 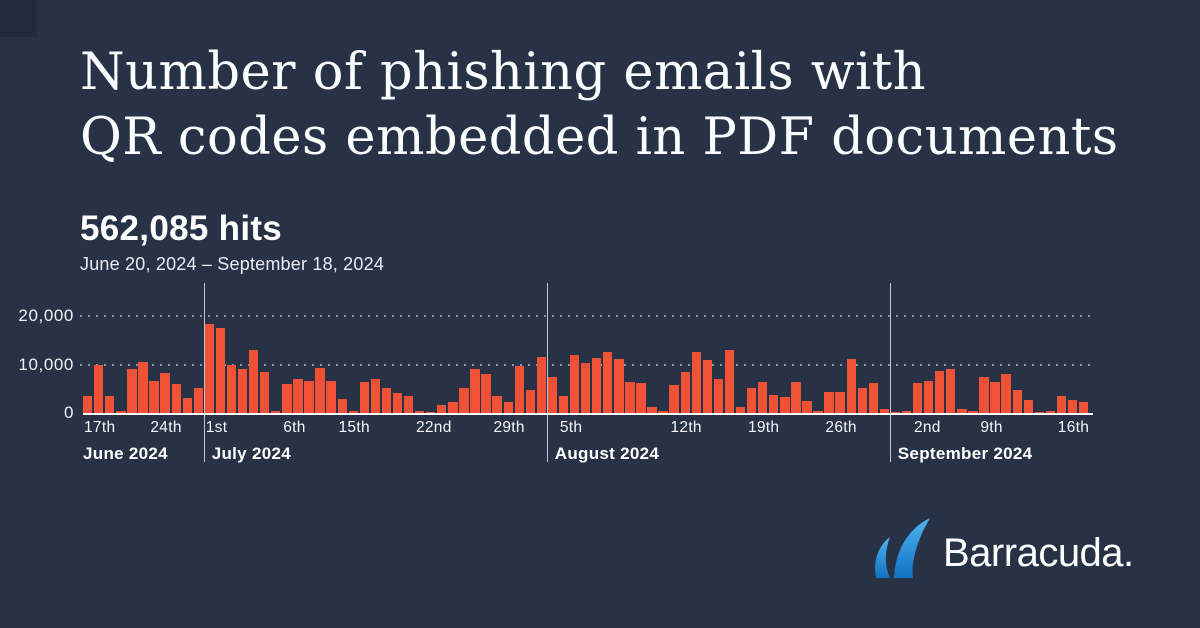 What do you see at coordinates (503, 72) in the screenshot?
I see `title-line-1: Number of phishing emails with` at bounding box center [503, 72].